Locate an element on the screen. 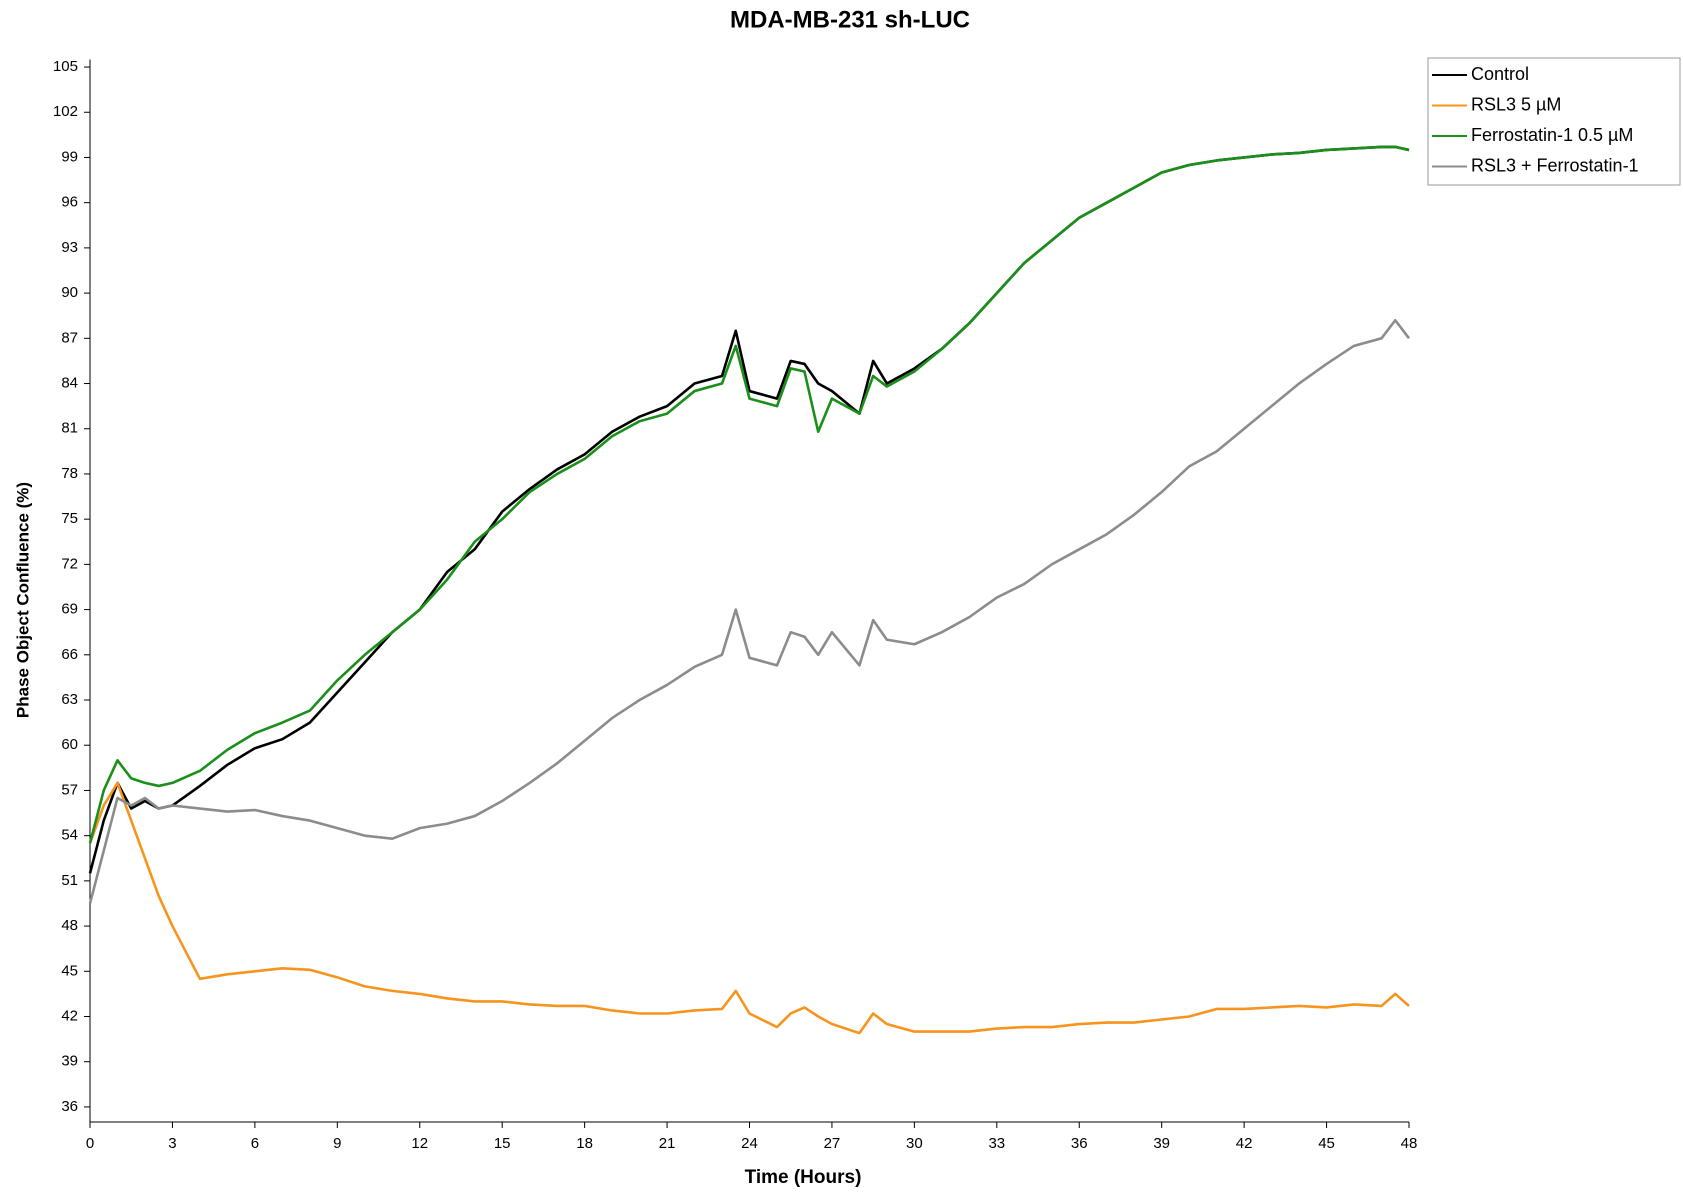 This screenshot has height=1197, width=1683. legend-label: Ferrostatin-1 0.5 µM is located at coordinates (1552, 135).